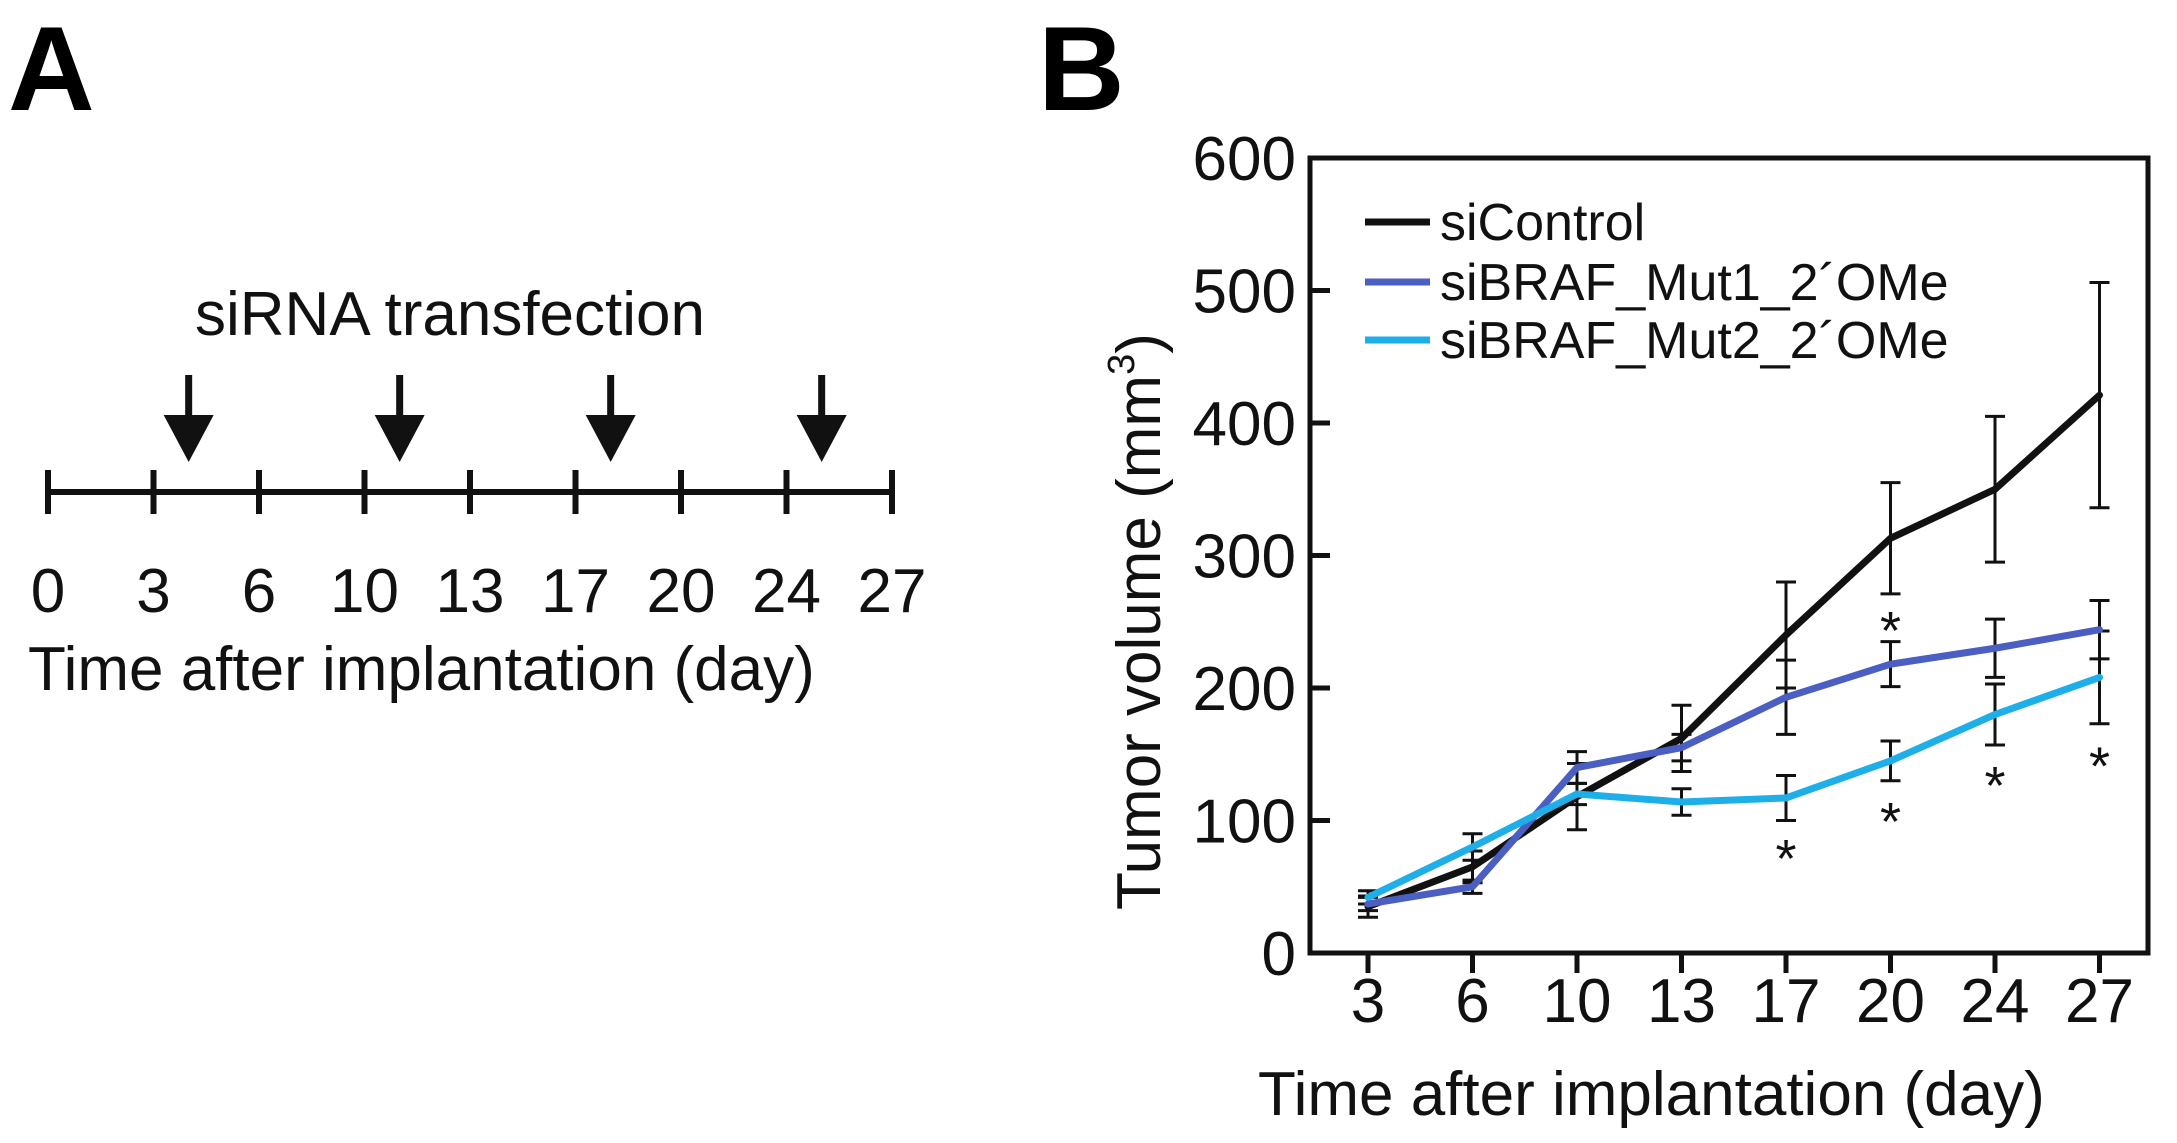 This screenshot has height=1143, width=2177. Describe the element at coordinates (479, 500) in the screenshot. I see `timeline: 0 3 6 10 13 17 20 24 27` at that location.